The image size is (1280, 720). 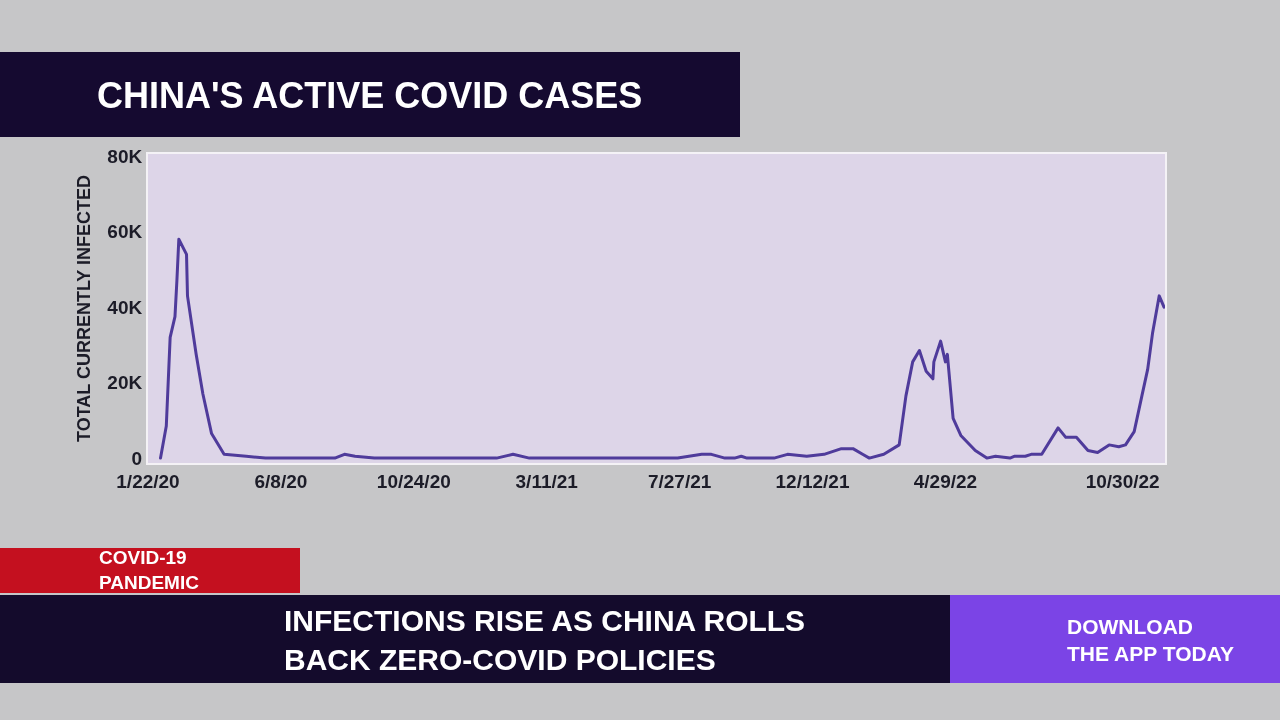 What do you see at coordinates (125, 383) in the screenshot?
I see `y-tick-label: 20K` at bounding box center [125, 383].